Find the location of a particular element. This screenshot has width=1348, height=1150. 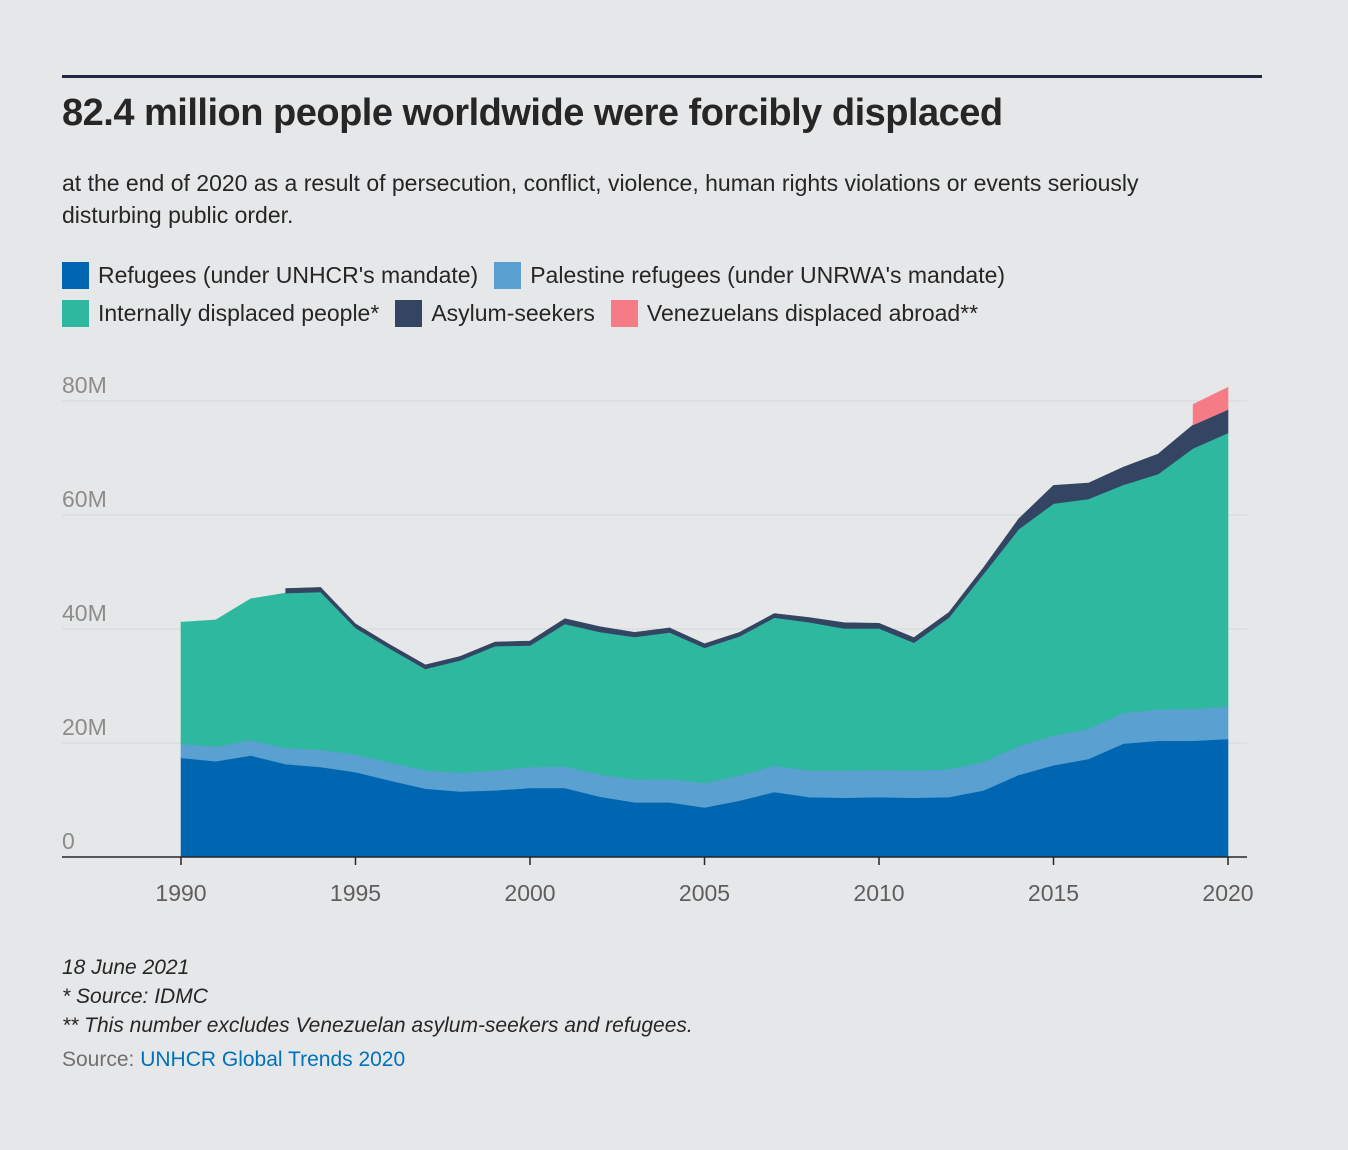

y-tick-label: 40M is located at coordinates (84, 613).